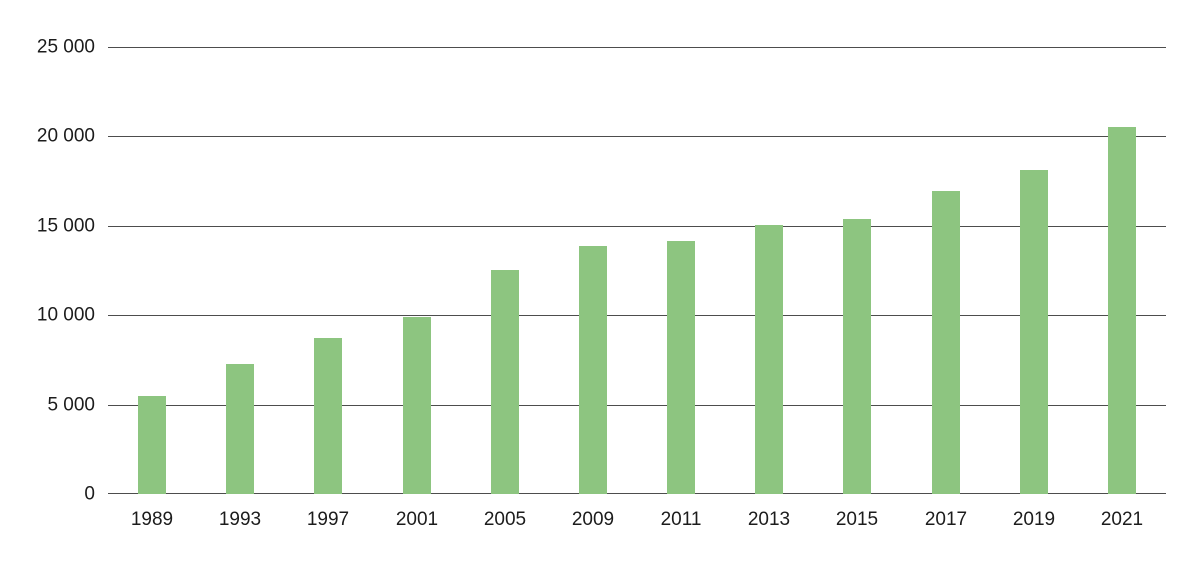 The image size is (1200, 569). What do you see at coordinates (505, 382) in the screenshot?
I see `bar-2005` at bounding box center [505, 382].